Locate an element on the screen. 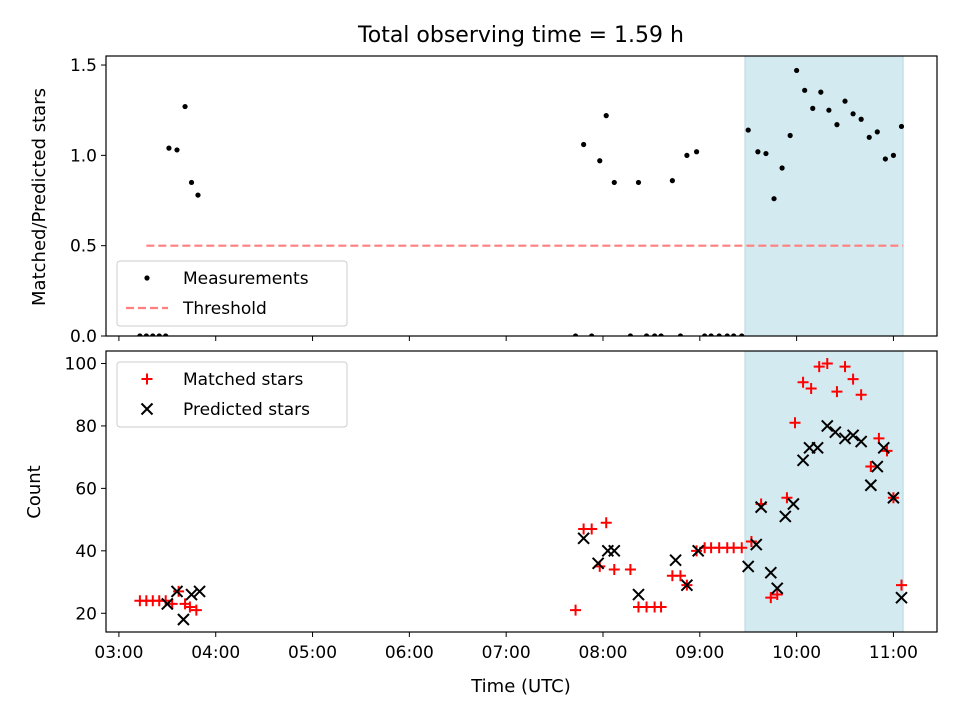 The image size is (960, 720). top-highlight-span is located at coordinates (824, 196).